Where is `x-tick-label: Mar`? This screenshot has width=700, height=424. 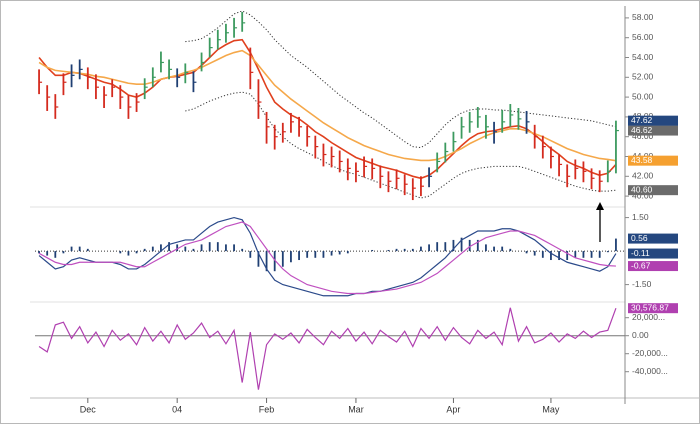 x-tick-label: Mar is located at coordinates (356, 409).